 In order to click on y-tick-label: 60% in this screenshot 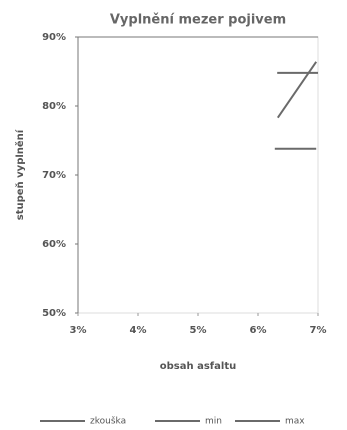, I will do `click(54, 244)`.